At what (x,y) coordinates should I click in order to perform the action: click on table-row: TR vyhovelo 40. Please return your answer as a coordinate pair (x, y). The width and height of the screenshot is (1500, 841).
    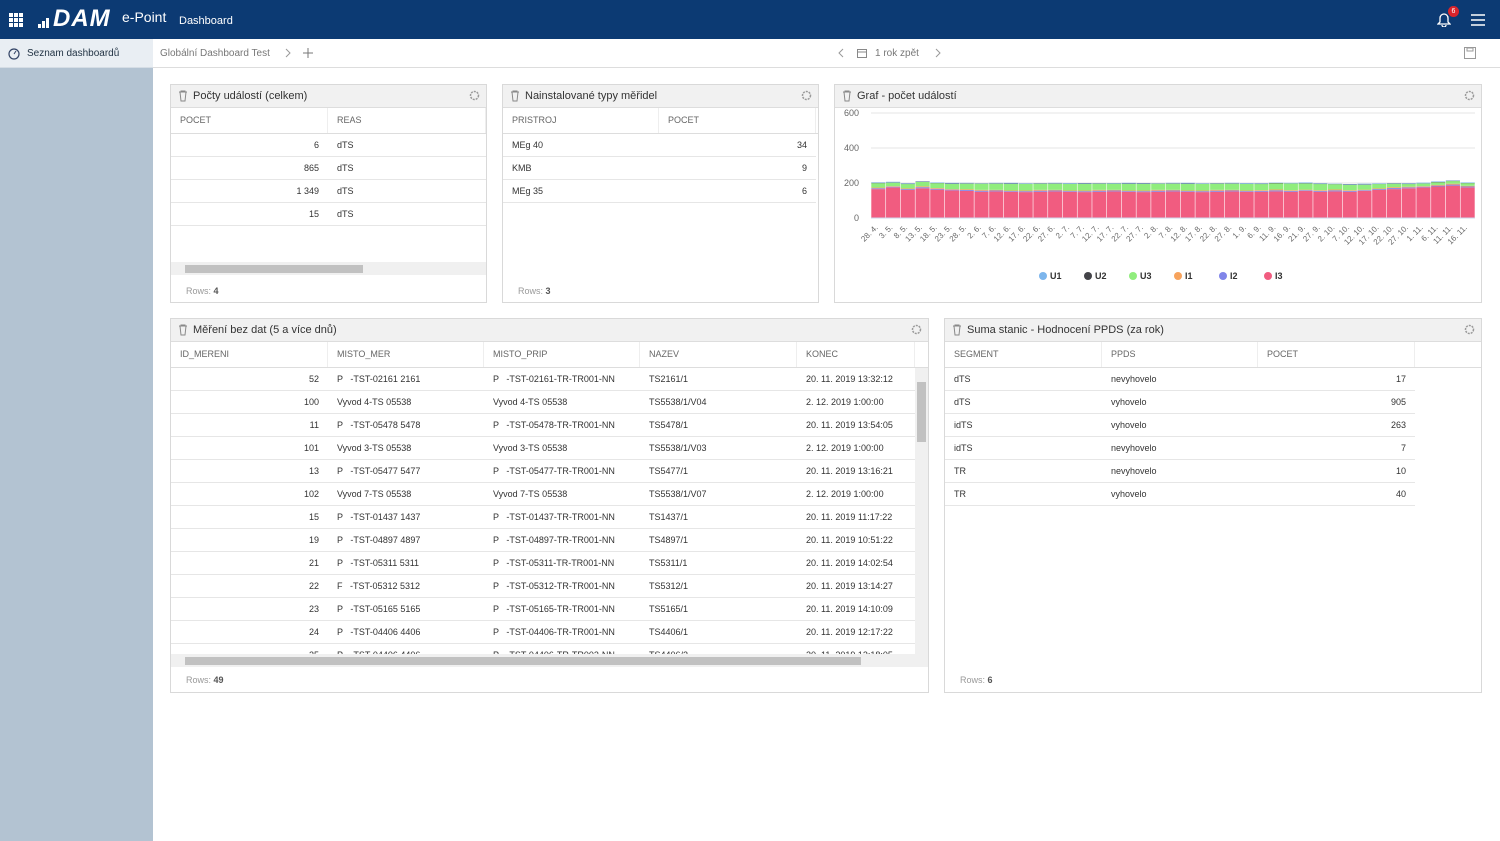
    Looking at the image, I should click on (1180, 494).